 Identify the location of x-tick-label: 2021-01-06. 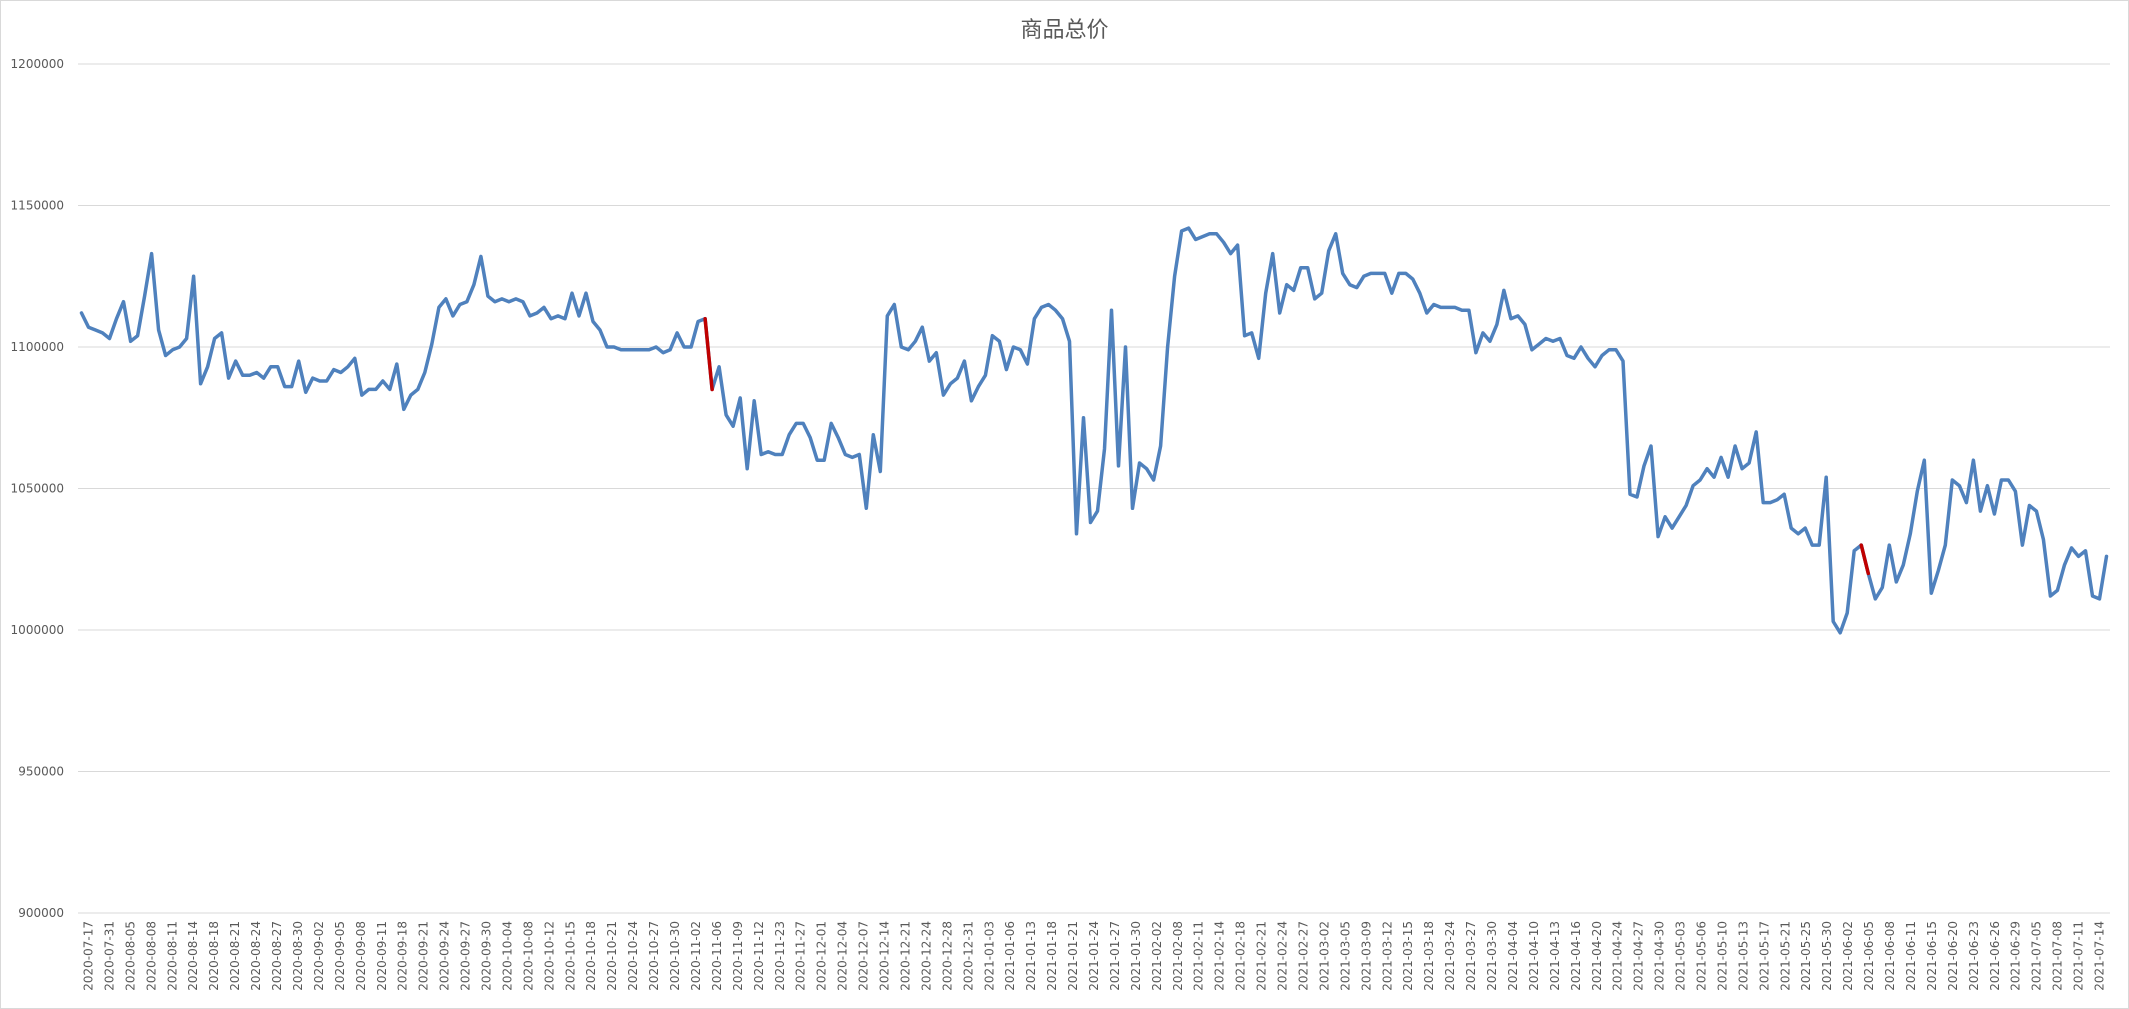
(1010, 956).